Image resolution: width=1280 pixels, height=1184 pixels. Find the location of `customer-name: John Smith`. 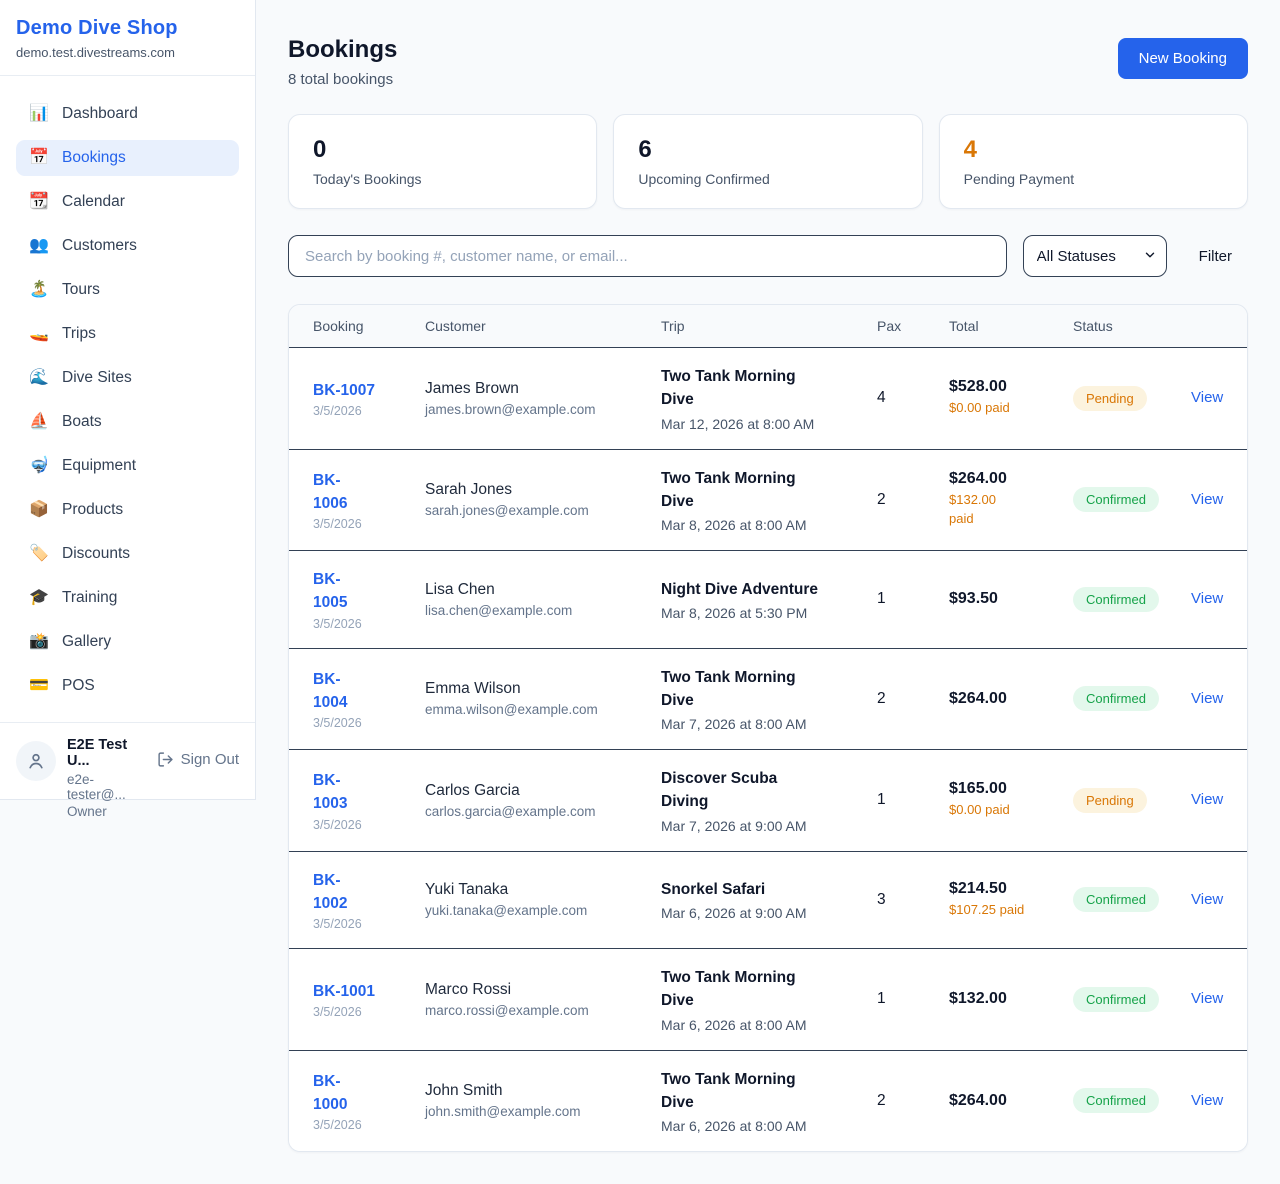

customer-name: John Smith is located at coordinates (464, 1091).